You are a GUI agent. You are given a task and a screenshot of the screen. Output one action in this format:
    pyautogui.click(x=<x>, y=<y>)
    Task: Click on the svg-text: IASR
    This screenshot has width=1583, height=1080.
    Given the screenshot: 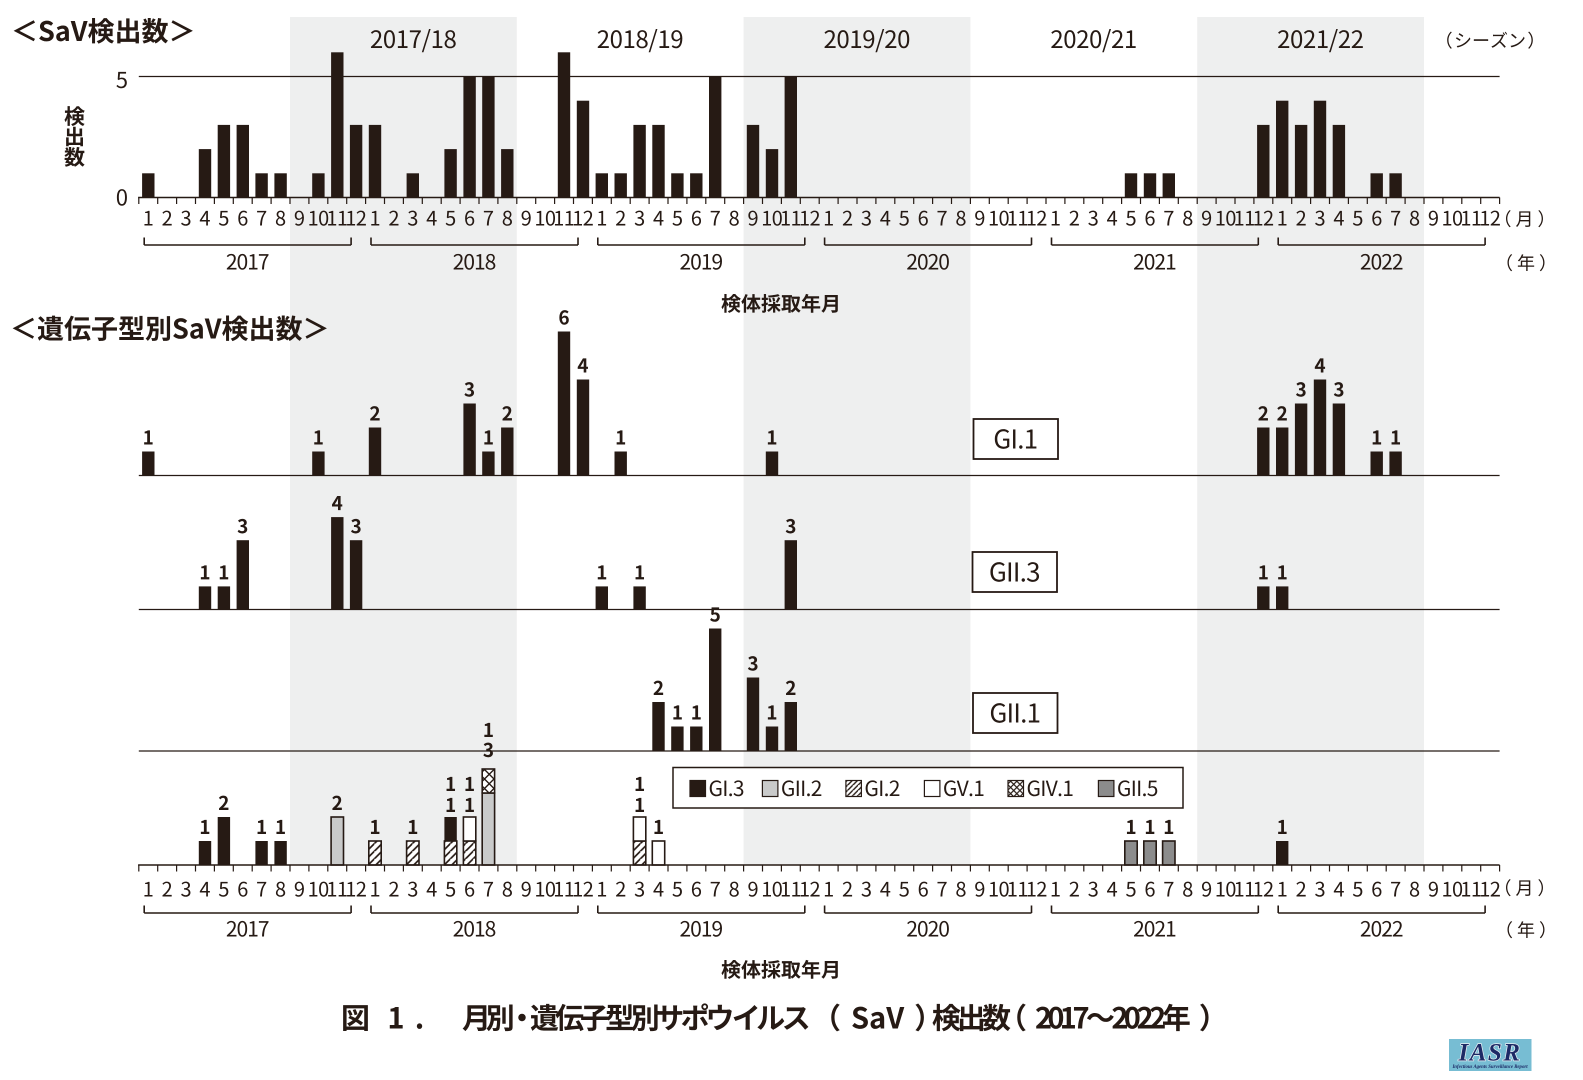 What is the action you would take?
    pyautogui.click(x=1490, y=1053)
    